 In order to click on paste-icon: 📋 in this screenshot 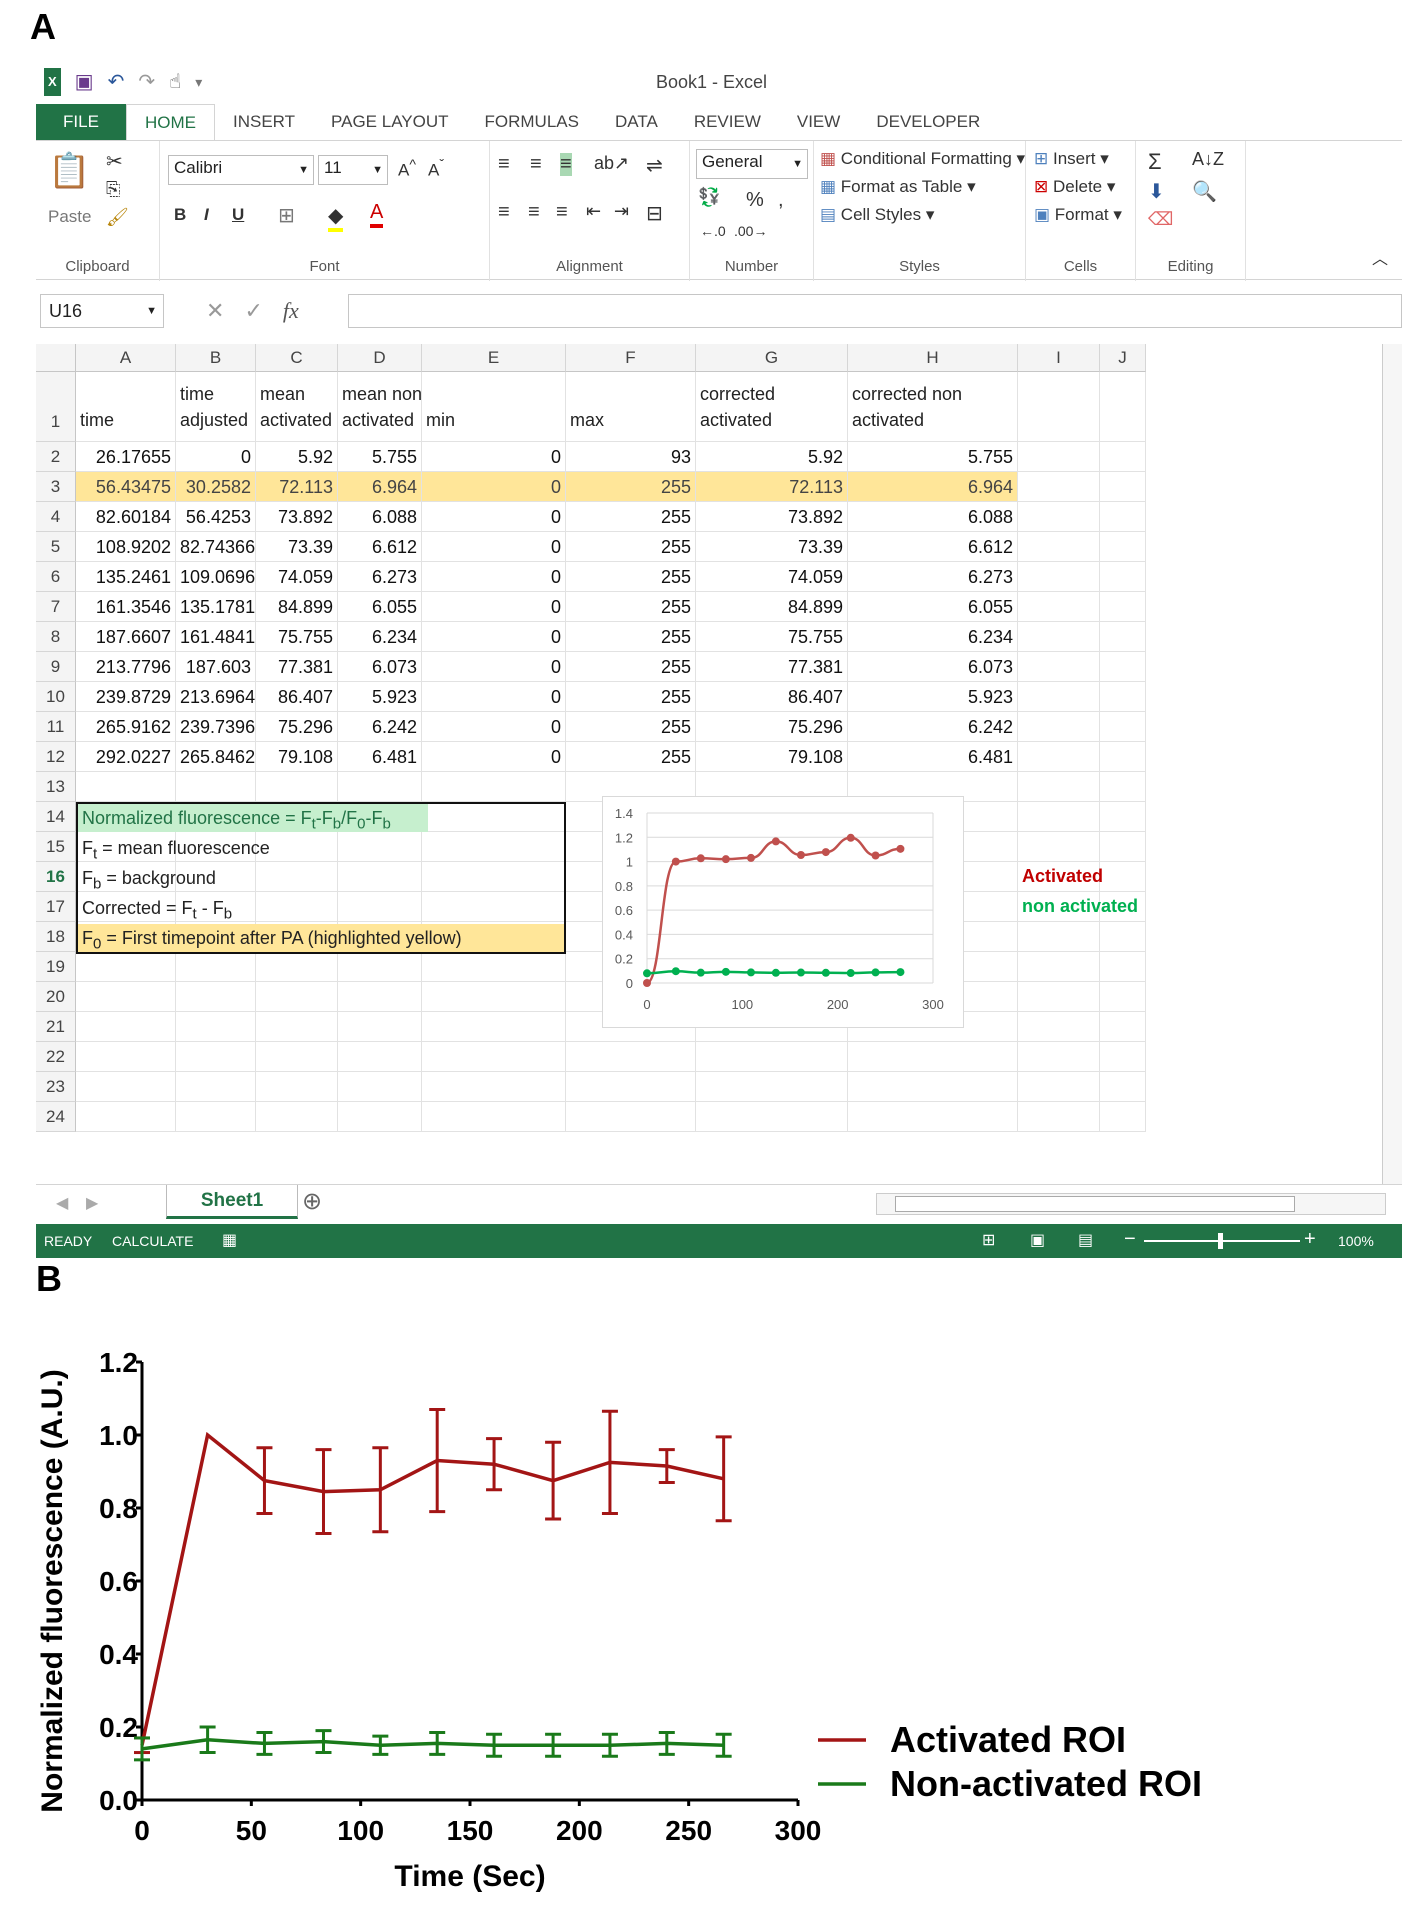, I will do `click(69, 171)`.